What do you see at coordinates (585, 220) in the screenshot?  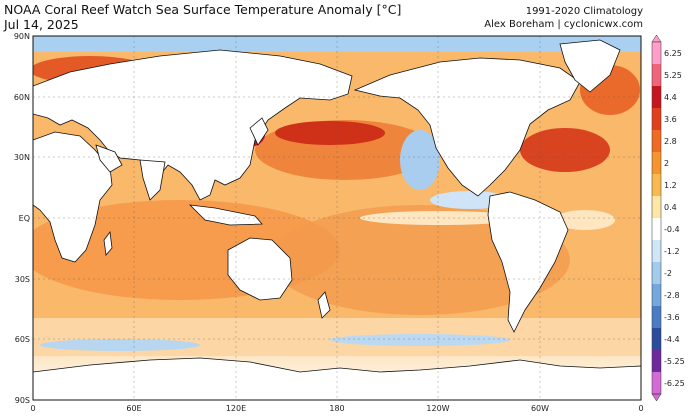 I see `atlantic-neutral` at bounding box center [585, 220].